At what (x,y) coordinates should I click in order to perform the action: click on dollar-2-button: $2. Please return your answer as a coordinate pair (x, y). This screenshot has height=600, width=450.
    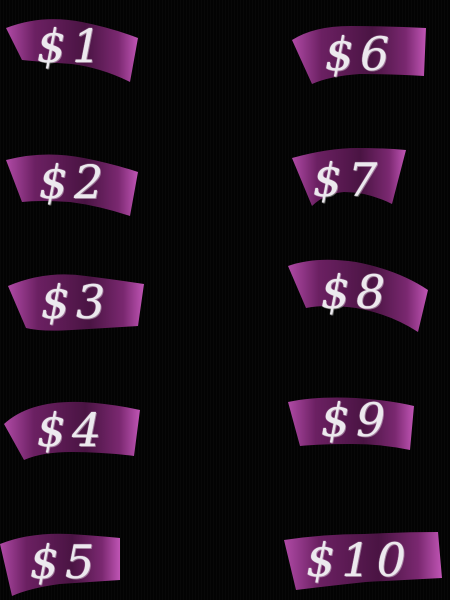
    Looking at the image, I should click on (74, 182).